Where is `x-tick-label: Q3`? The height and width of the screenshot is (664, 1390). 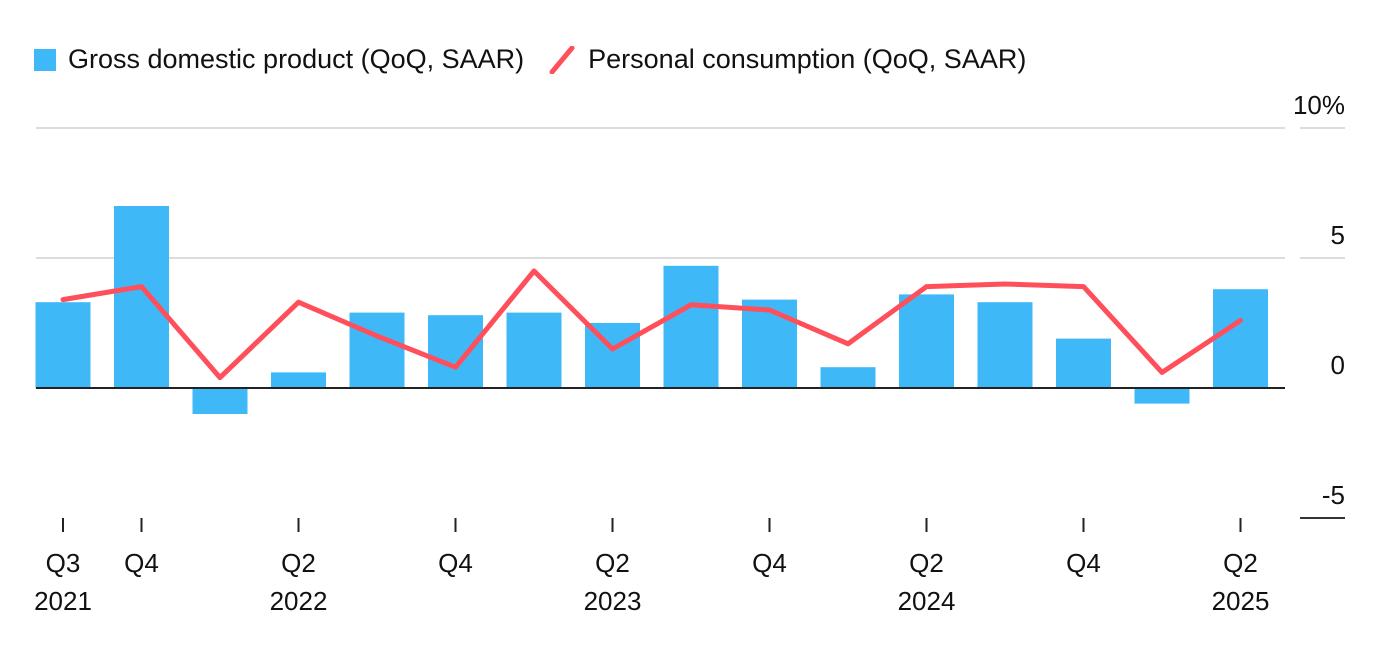 x-tick-label: Q3 is located at coordinates (63, 563).